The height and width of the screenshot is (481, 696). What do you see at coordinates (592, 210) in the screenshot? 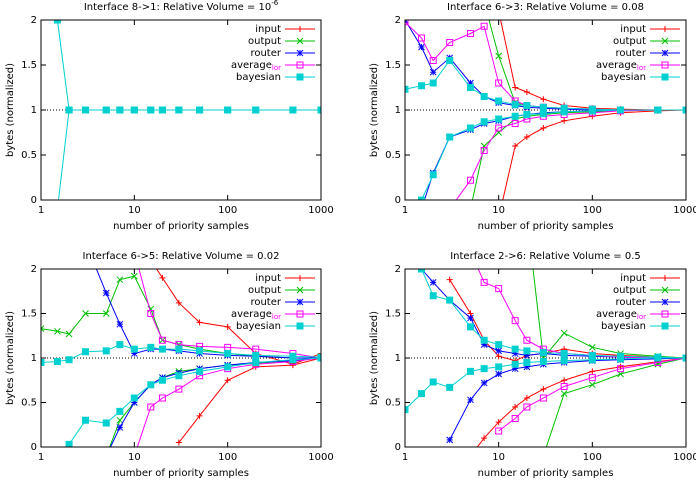
I see `x-tick-label: 100` at bounding box center [592, 210].